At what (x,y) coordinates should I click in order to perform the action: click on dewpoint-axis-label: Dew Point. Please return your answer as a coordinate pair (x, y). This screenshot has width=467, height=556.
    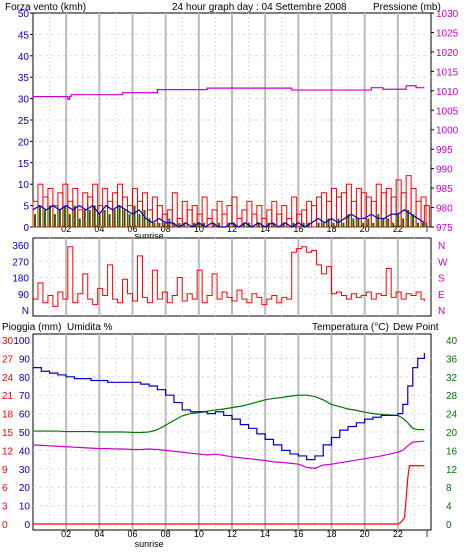
    Looking at the image, I should click on (416, 327).